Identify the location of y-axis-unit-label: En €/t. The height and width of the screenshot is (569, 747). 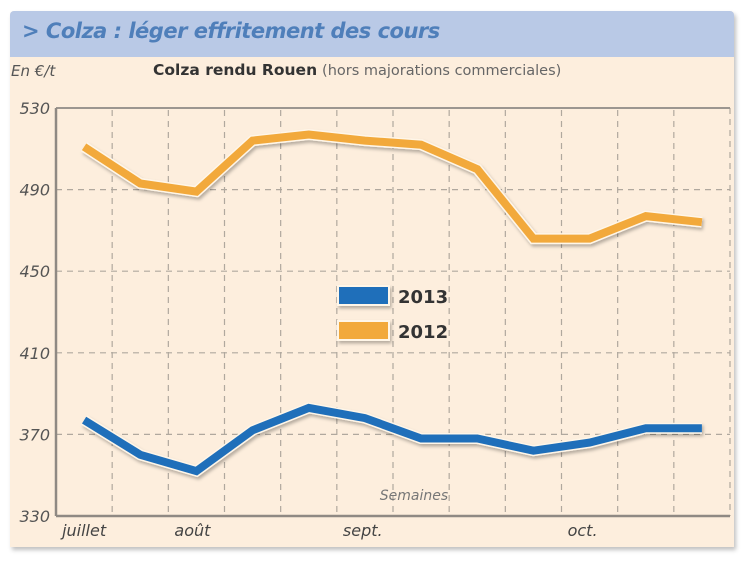
(33, 71).